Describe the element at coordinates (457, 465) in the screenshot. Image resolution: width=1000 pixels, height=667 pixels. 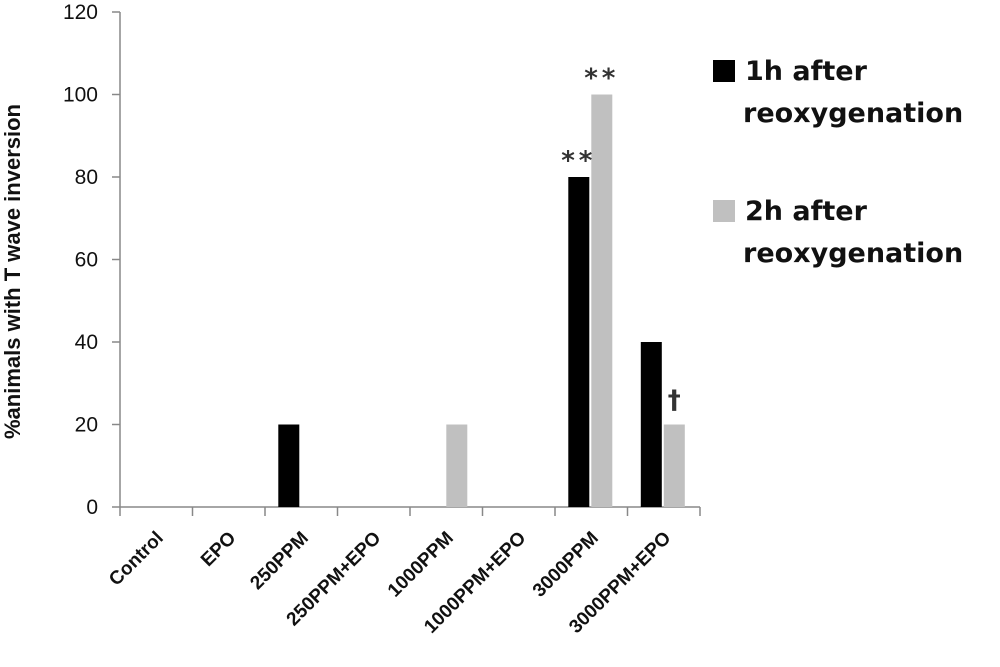
I see `bar-2h-1000ppm` at that location.